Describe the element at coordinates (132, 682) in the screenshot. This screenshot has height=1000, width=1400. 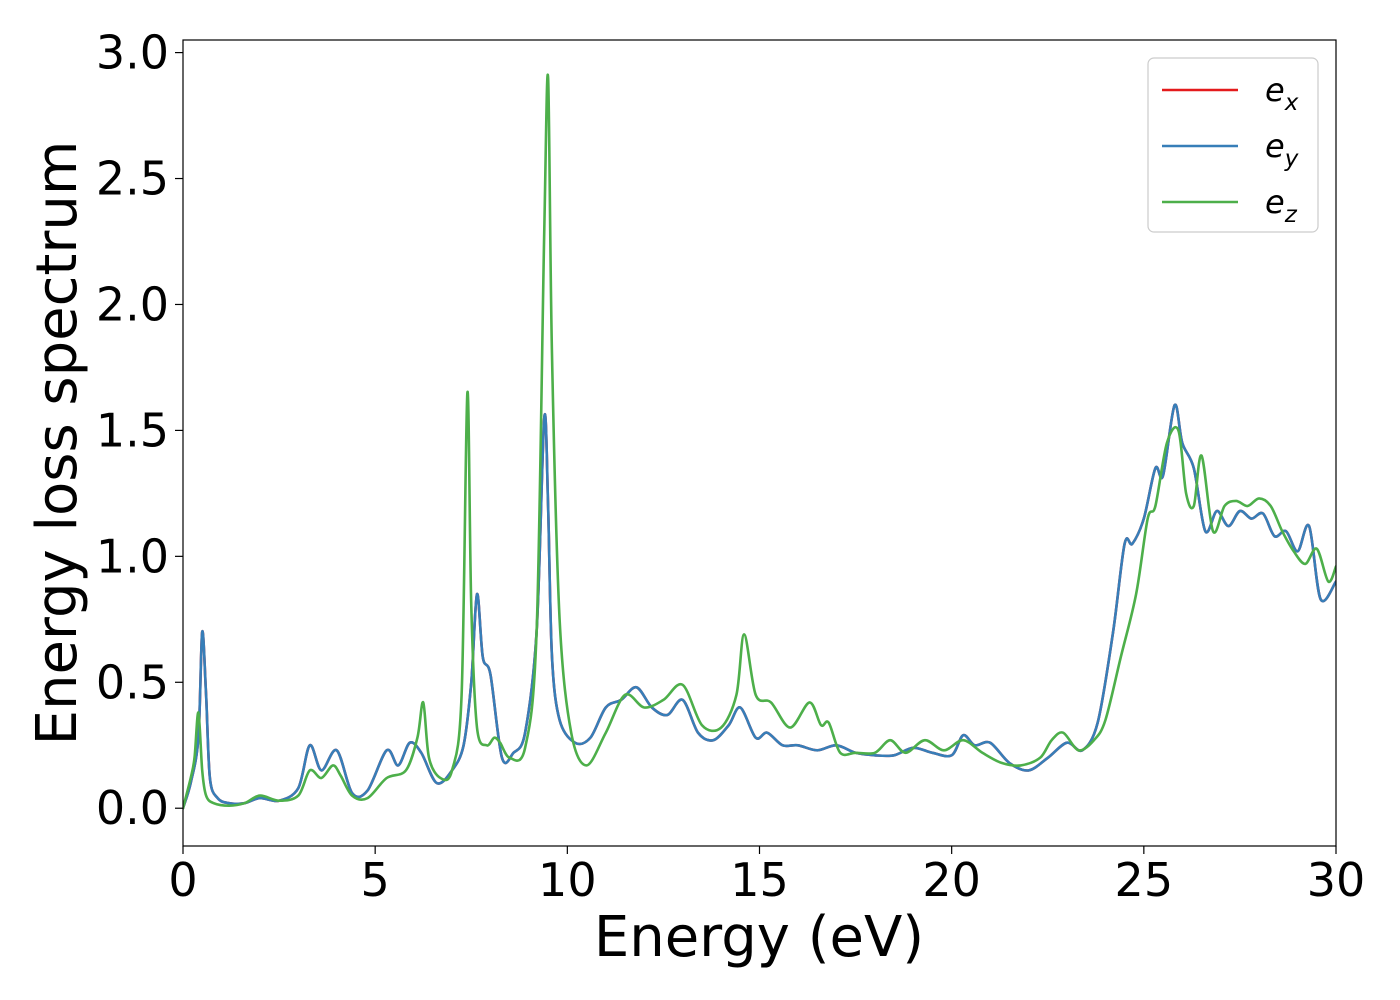
I see `y-tick-label: 0.5` at that location.